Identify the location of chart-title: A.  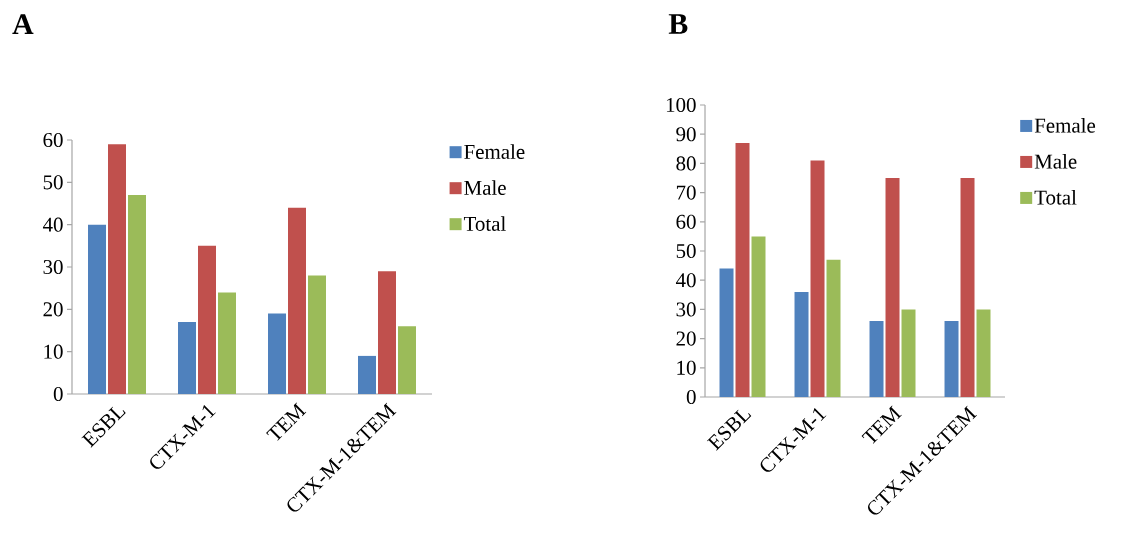
(23, 24).